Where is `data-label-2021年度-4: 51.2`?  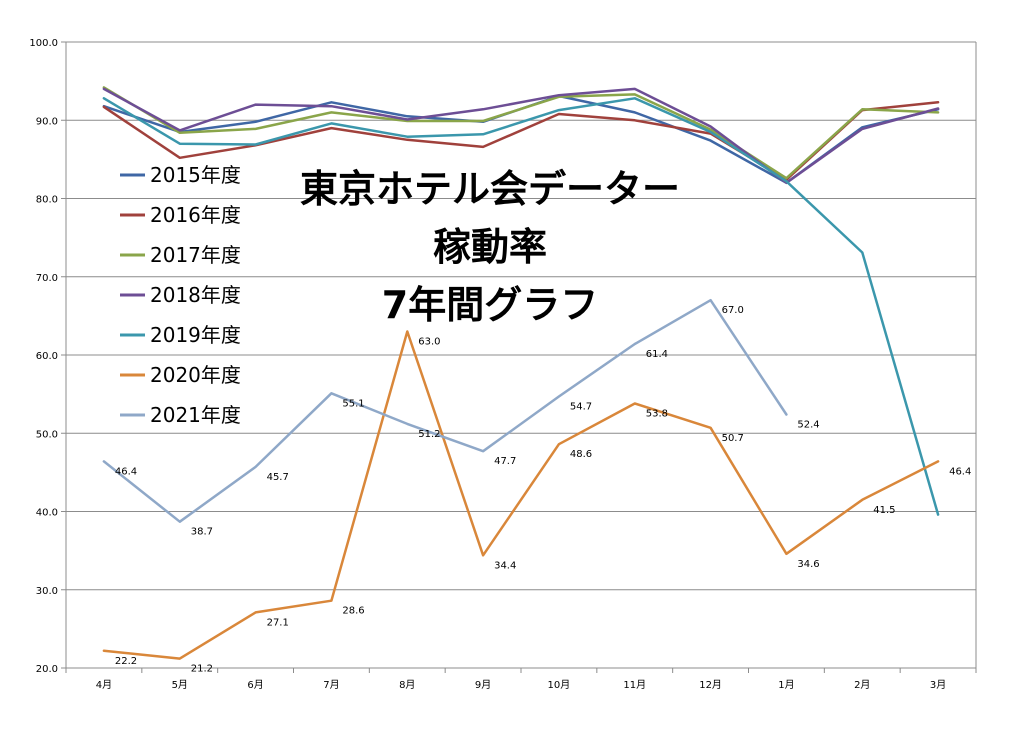 data-label-2021年度-4: 51.2 is located at coordinates (429, 434).